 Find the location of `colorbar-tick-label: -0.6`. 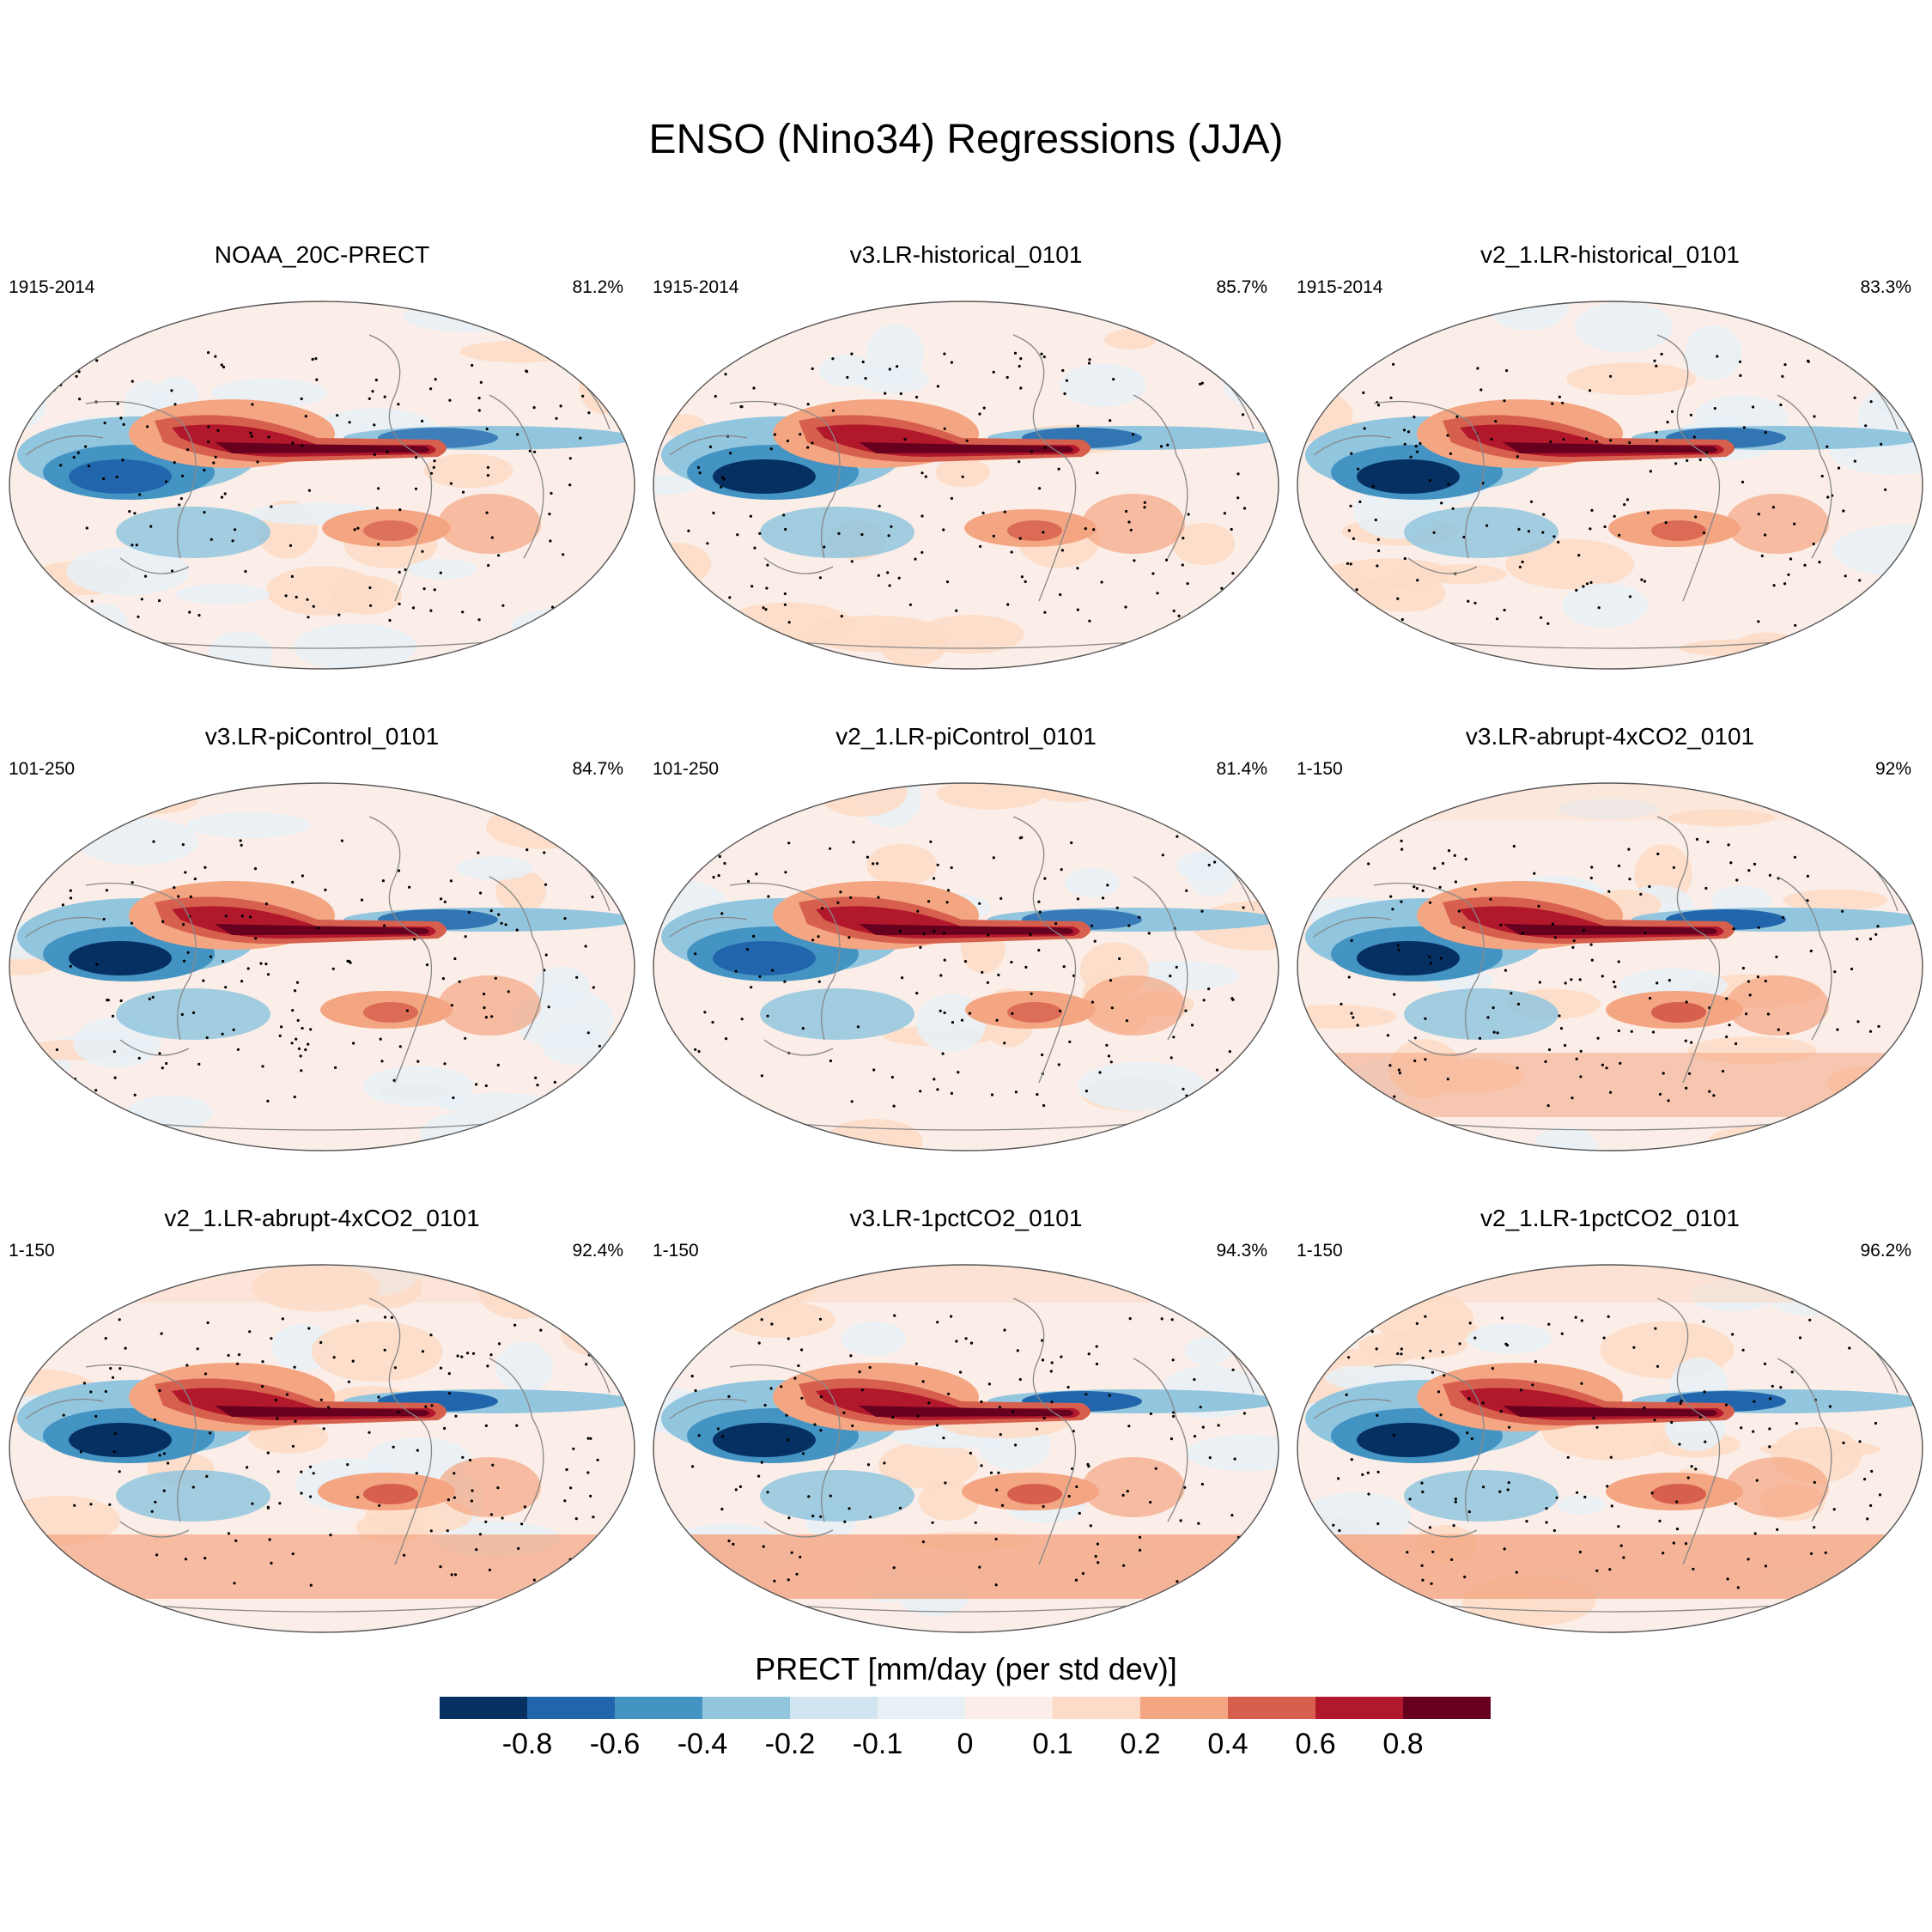

colorbar-tick-label: -0.6 is located at coordinates (616, 1744).